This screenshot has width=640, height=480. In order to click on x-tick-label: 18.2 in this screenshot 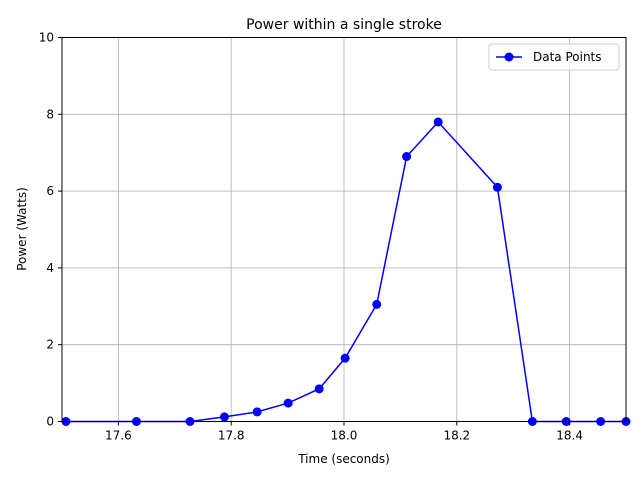, I will do `click(456, 436)`.